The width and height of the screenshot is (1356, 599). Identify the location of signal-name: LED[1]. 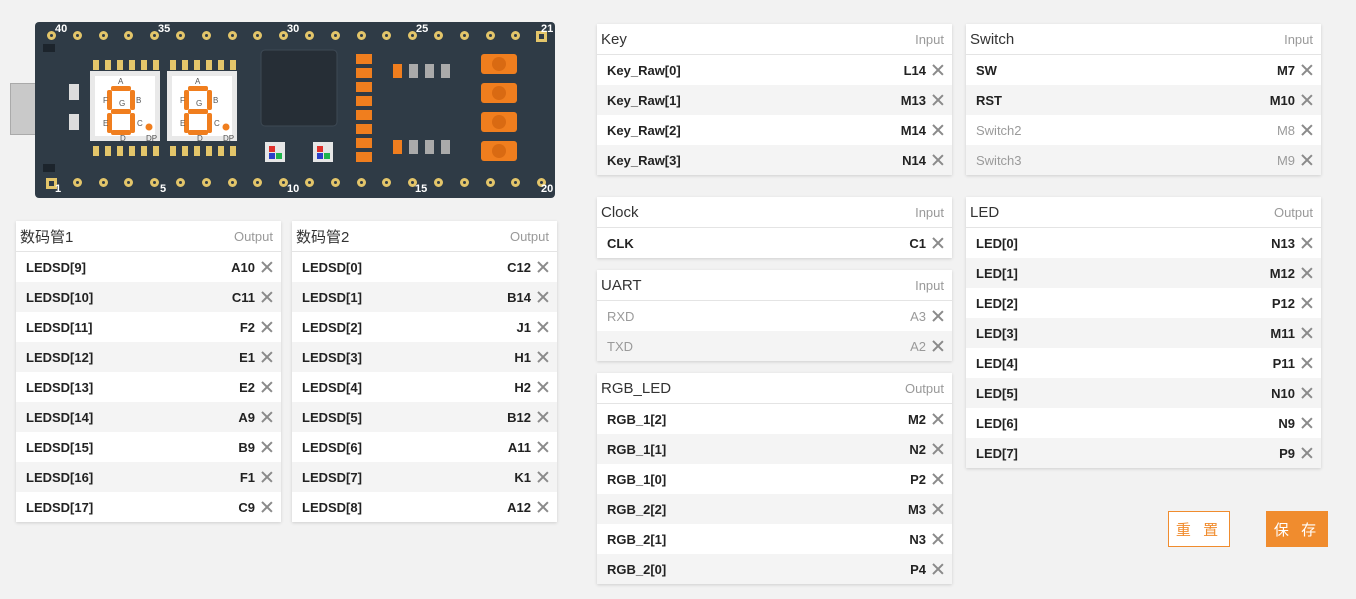
(997, 273).